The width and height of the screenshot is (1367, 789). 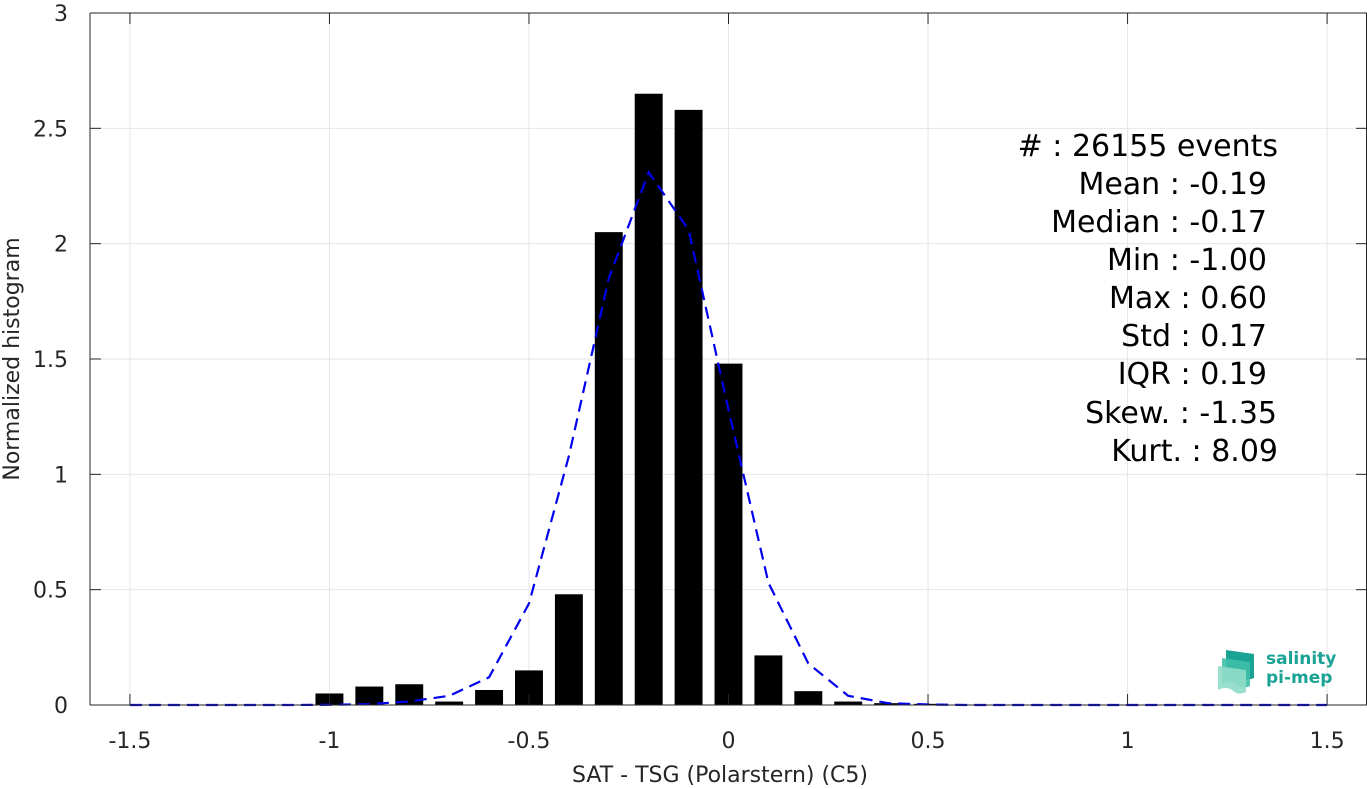 What do you see at coordinates (50, 129) in the screenshot?
I see `y-tick-label: 2.5` at bounding box center [50, 129].